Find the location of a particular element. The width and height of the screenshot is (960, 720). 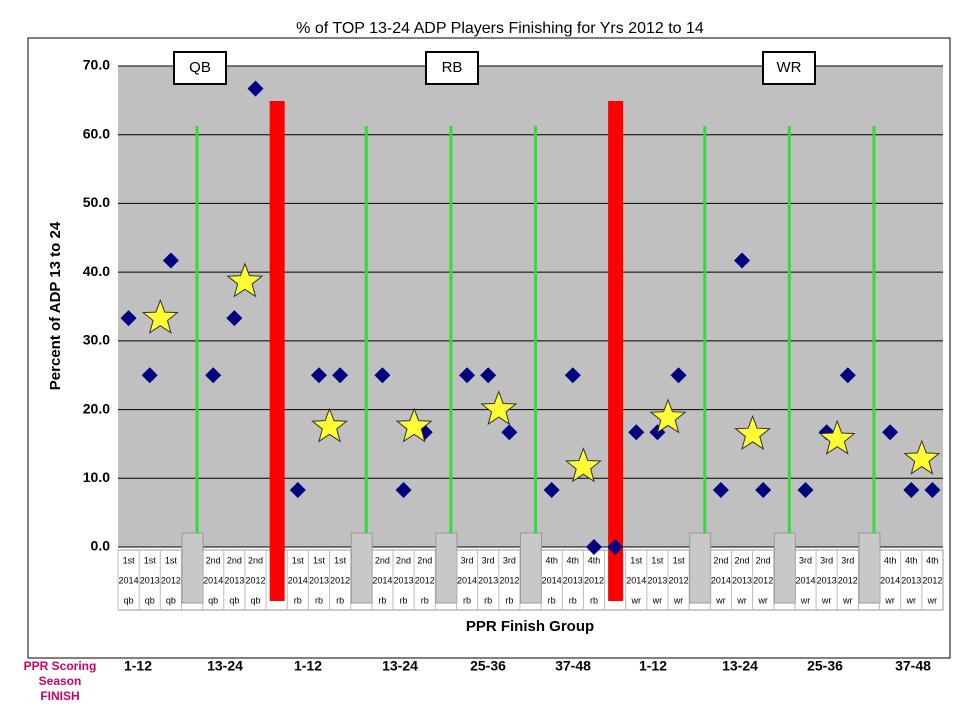

annotation: QB is located at coordinates (200, 67).